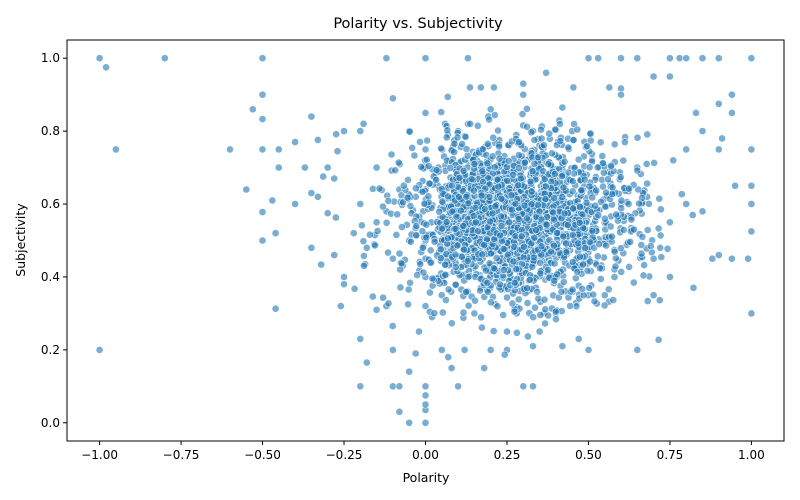  Describe the element at coordinates (50, 131) in the screenshot. I see `y-tick-label: 0.8` at that location.